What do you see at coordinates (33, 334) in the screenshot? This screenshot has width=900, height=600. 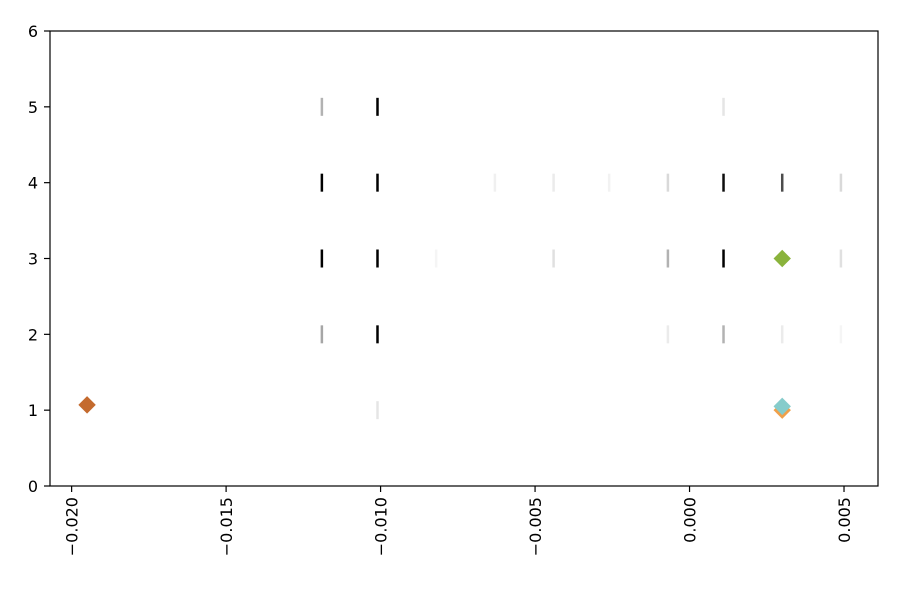 I see `y-tick-label: 2` at bounding box center [33, 334].